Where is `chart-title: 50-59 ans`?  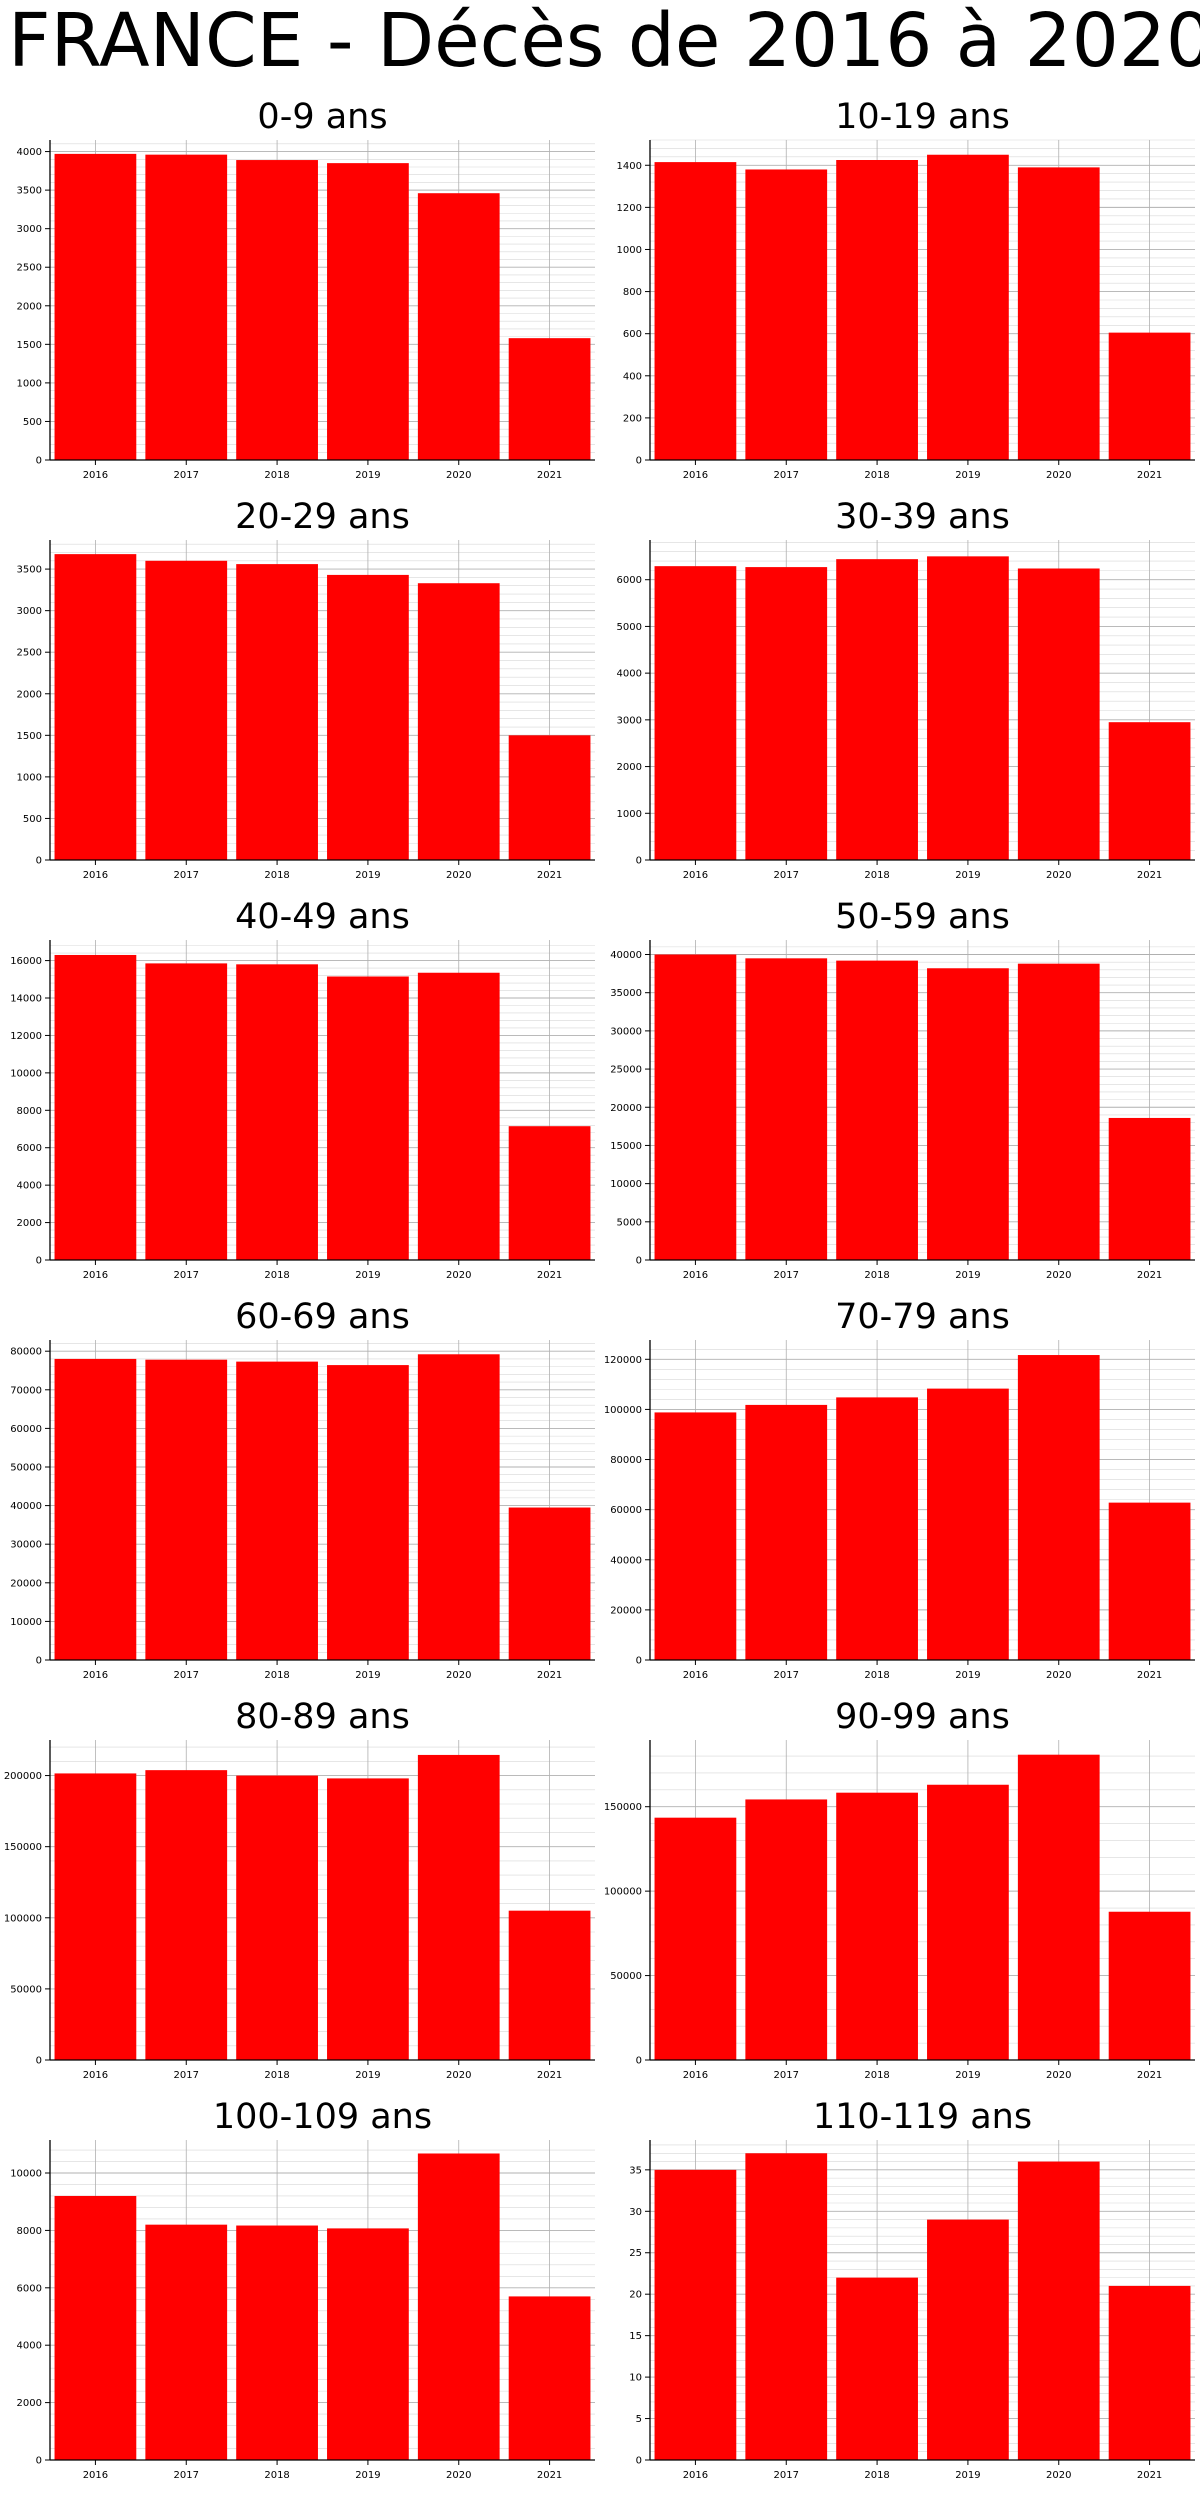 chart-title: 50-59 ans is located at coordinates (922, 917).